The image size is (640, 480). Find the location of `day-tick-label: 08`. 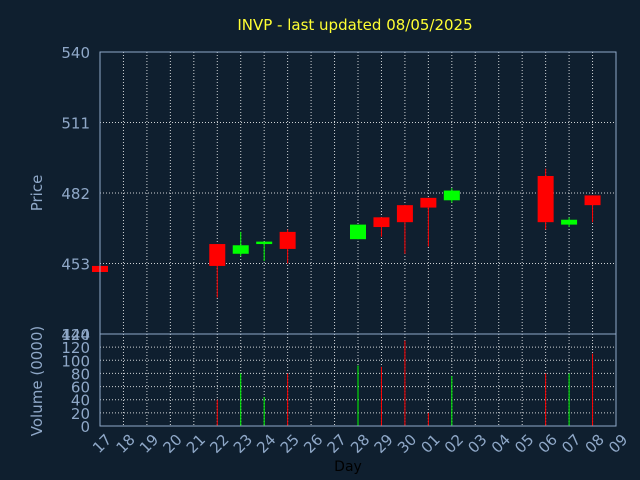

day-tick-label: 08 is located at coordinates (595, 444).